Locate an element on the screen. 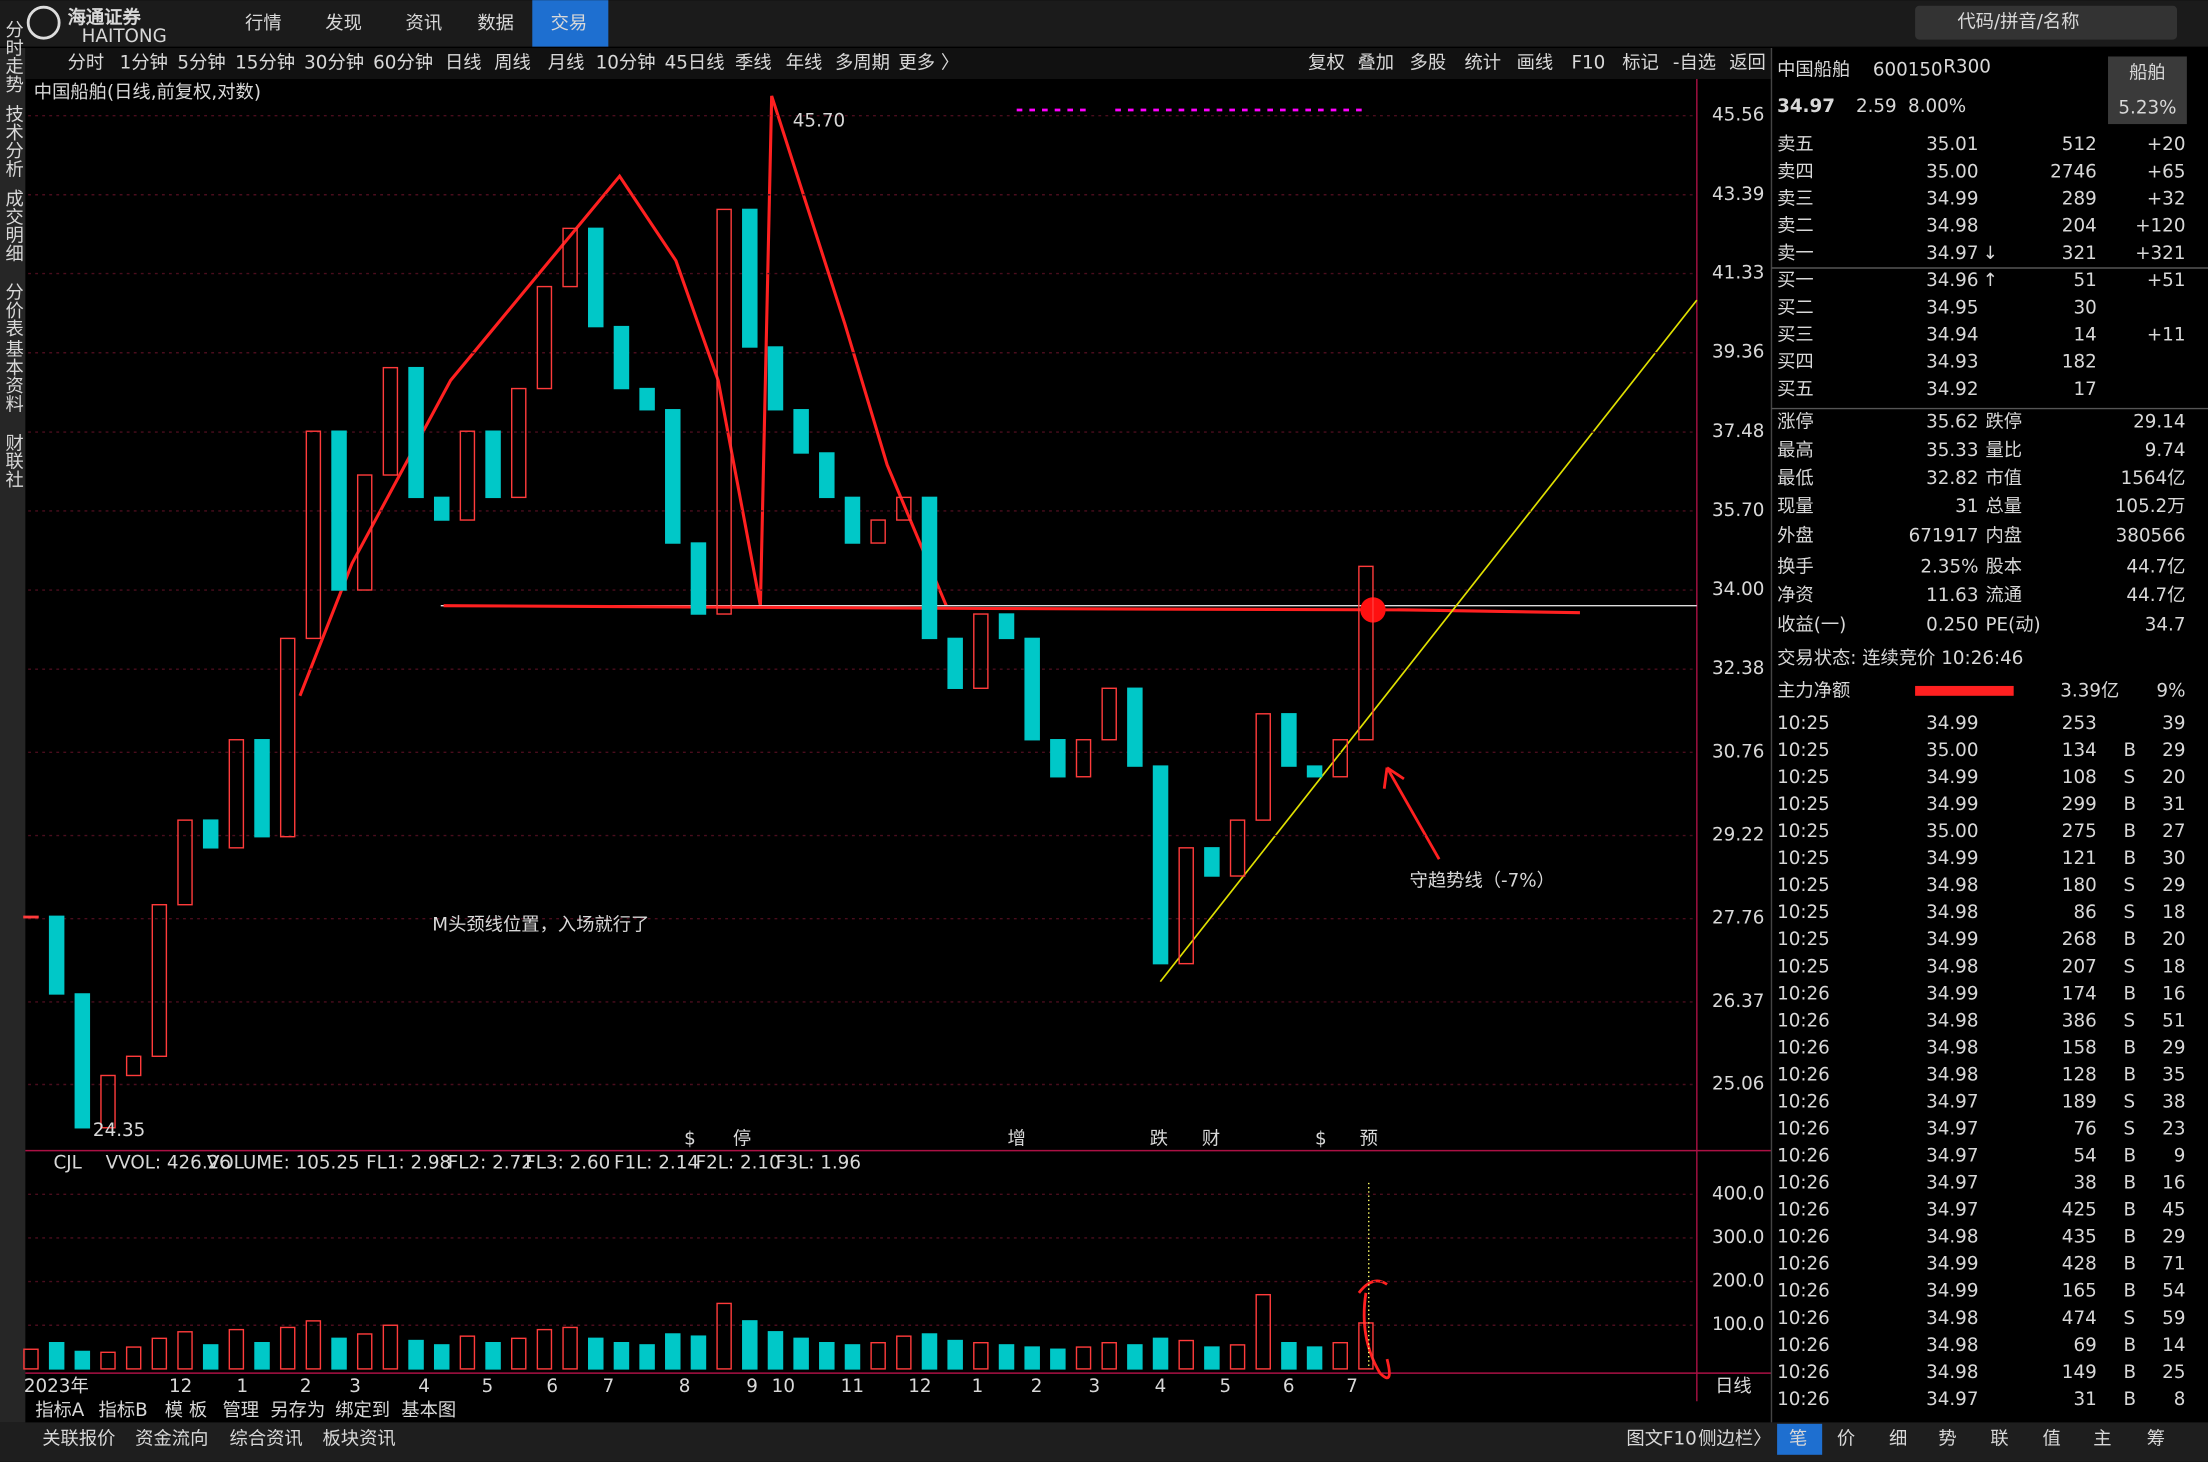  sidebar-tab: 分价表 is located at coordinates (13, 310).